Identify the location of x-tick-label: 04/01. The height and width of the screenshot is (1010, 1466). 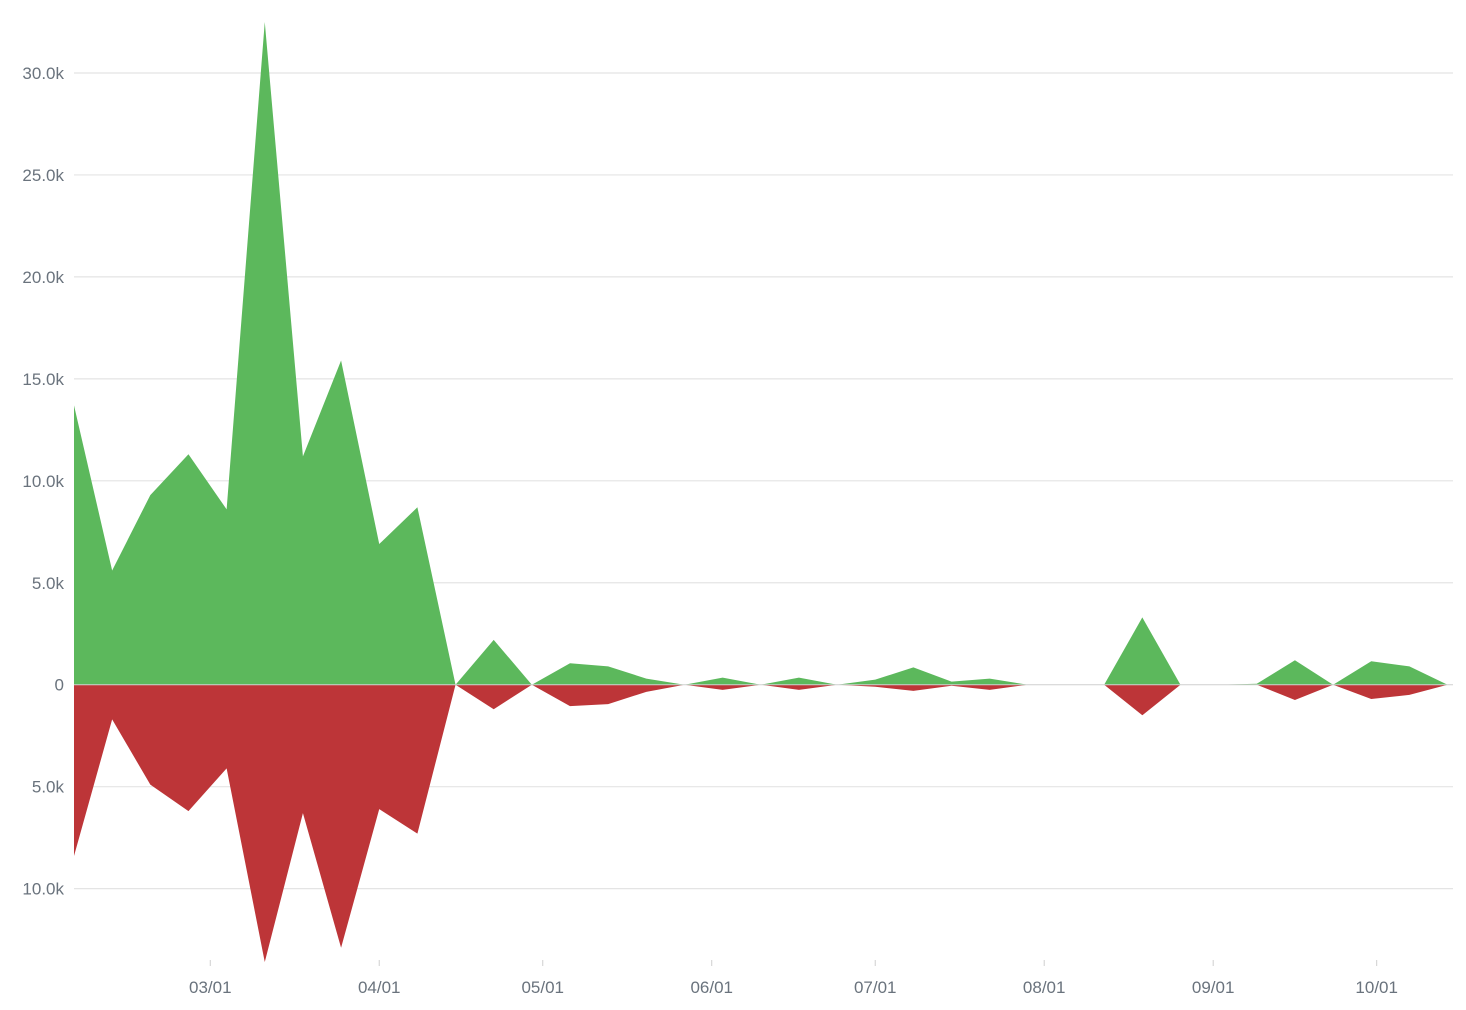
(379, 987).